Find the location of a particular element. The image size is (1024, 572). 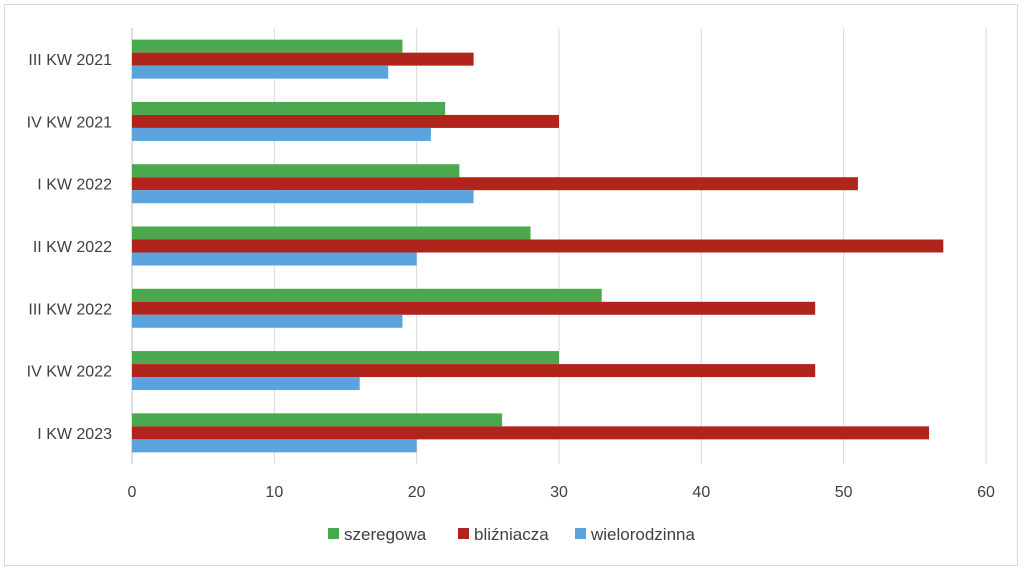

bar-bliźniacza-0 is located at coordinates (303, 59).